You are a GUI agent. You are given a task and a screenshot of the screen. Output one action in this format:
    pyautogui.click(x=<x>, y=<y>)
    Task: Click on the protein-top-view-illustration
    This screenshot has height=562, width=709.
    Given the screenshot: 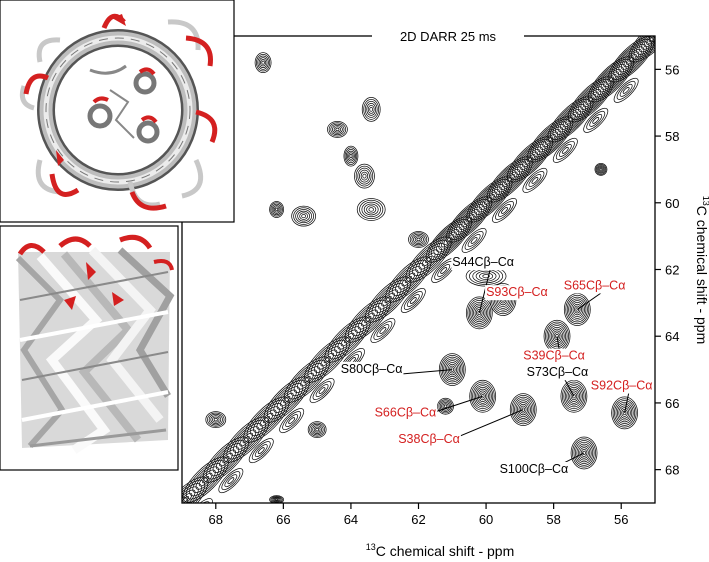 What is the action you would take?
    pyautogui.click(x=117, y=111)
    